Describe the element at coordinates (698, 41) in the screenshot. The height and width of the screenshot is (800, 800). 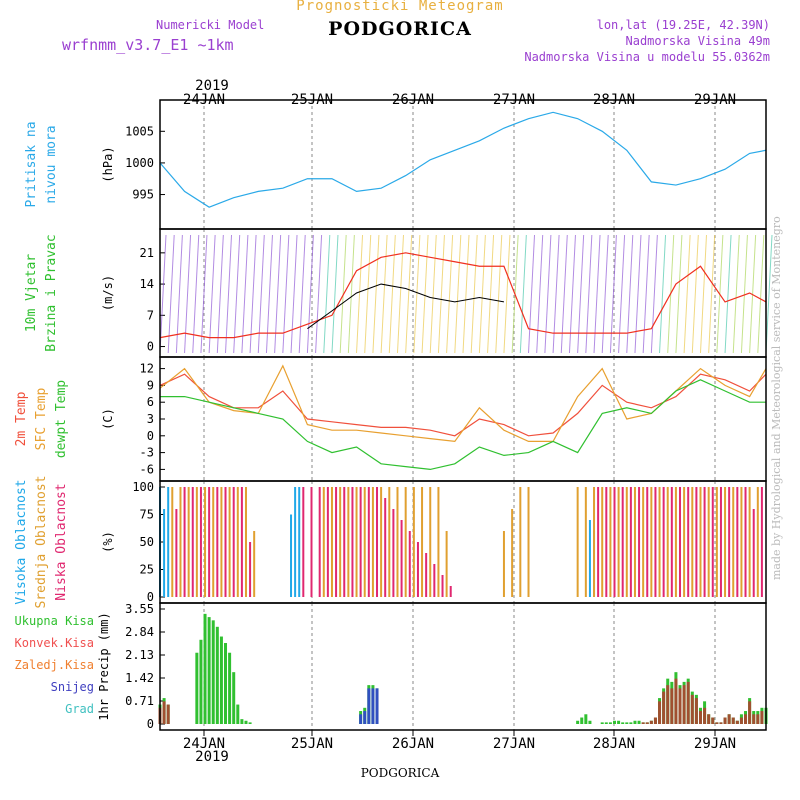
I see `elevation-info: Nadmorska Visina 49m` at that location.